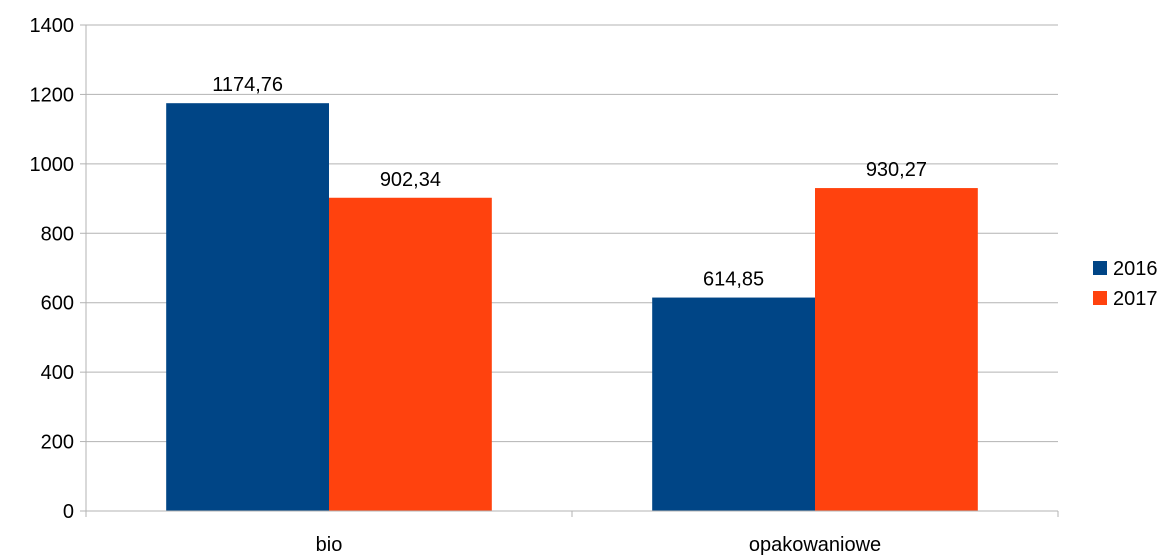 The image size is (1174, 556). What do you see at coordinates (52, 165) in the screenshot?
I see `y-tick-label: 1000` at bounding box center [52, 165].